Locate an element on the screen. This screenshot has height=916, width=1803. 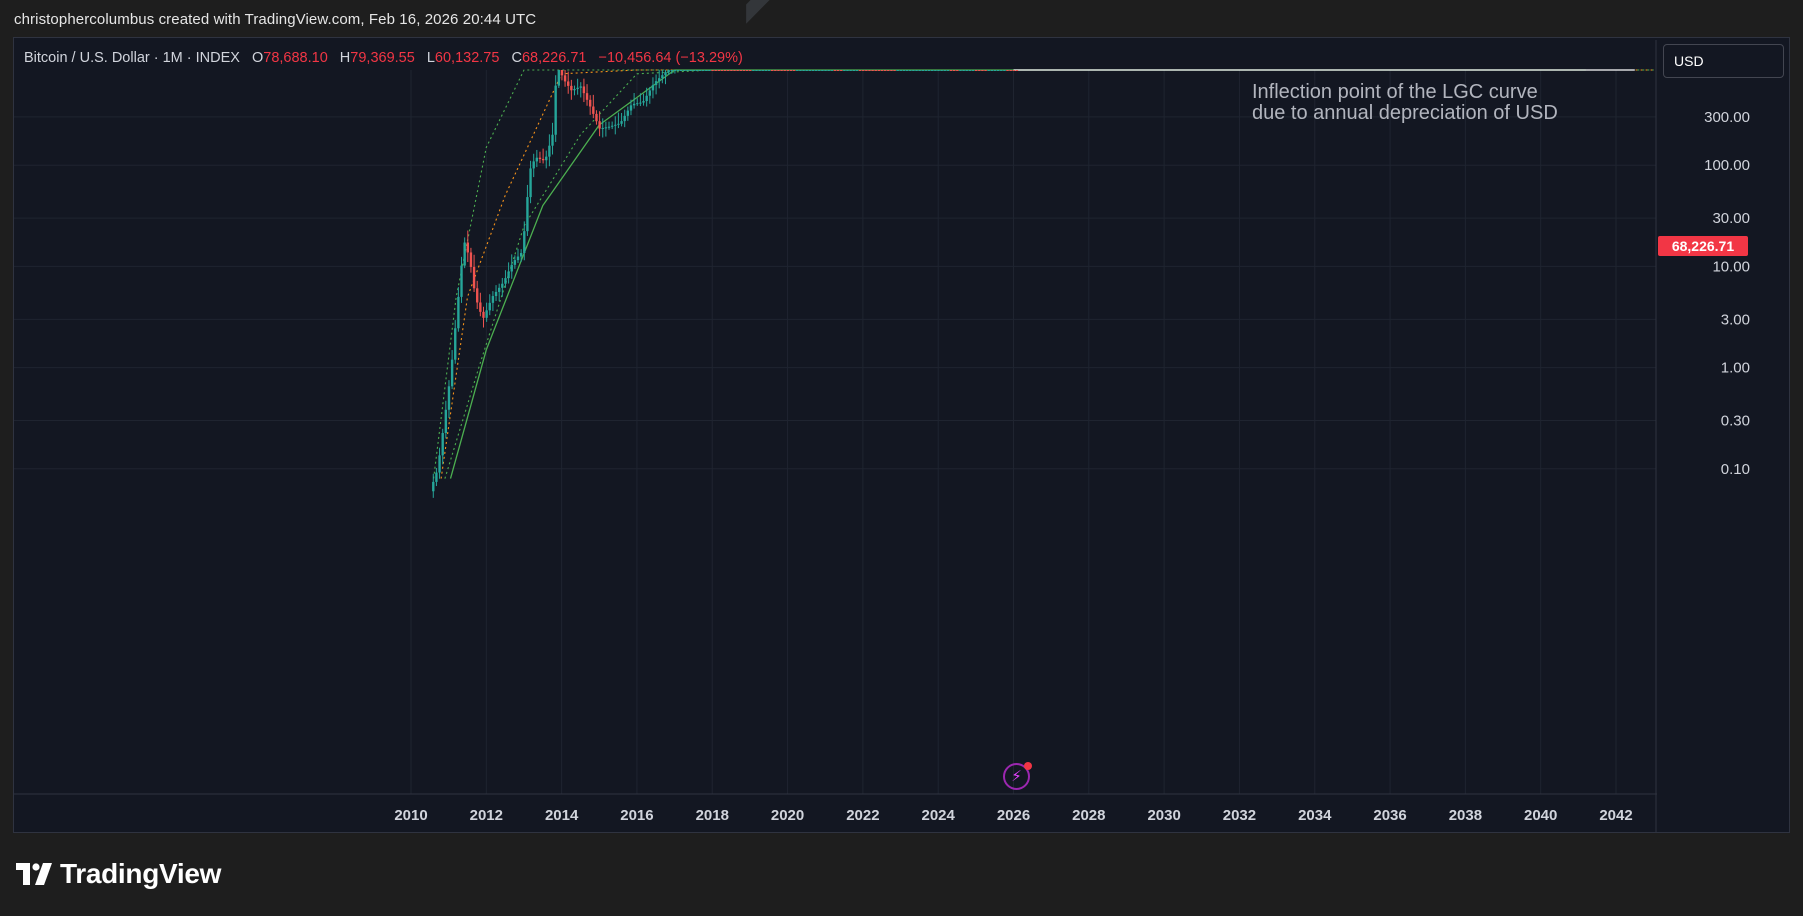
y-tick-label: 300.00 is located at coordinates (1727, 117).